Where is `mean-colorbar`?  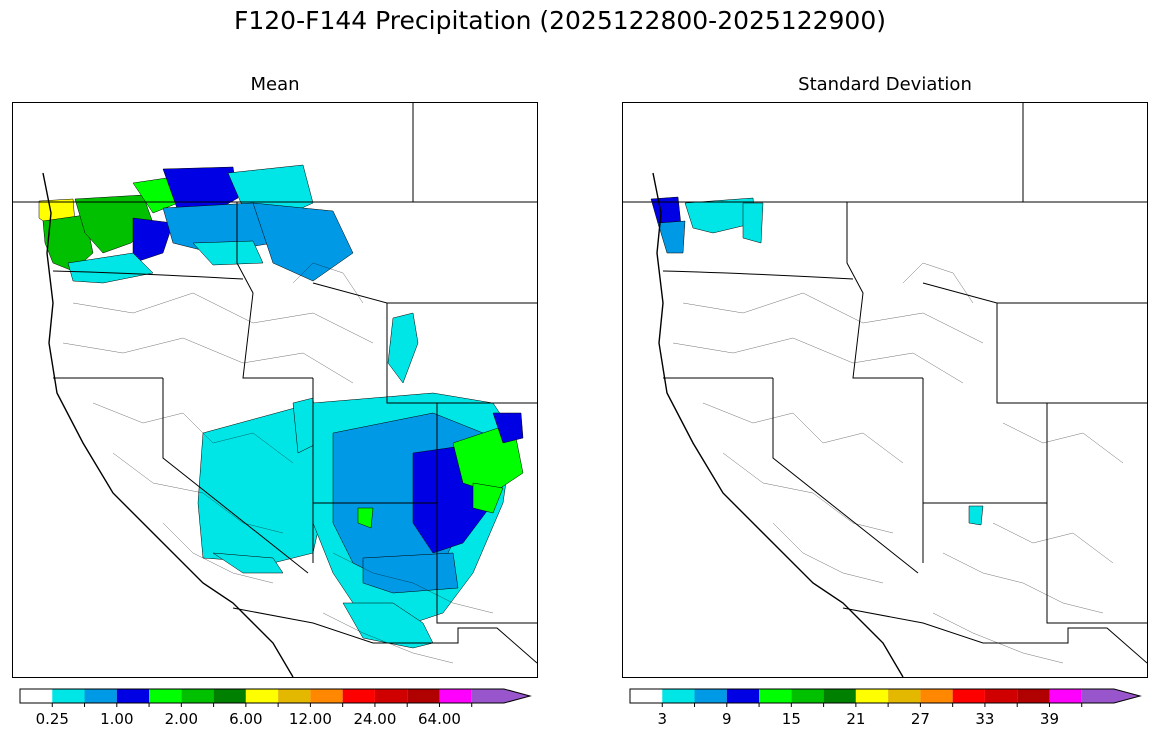
mean-colorbar is located at coordinates (275, 697).